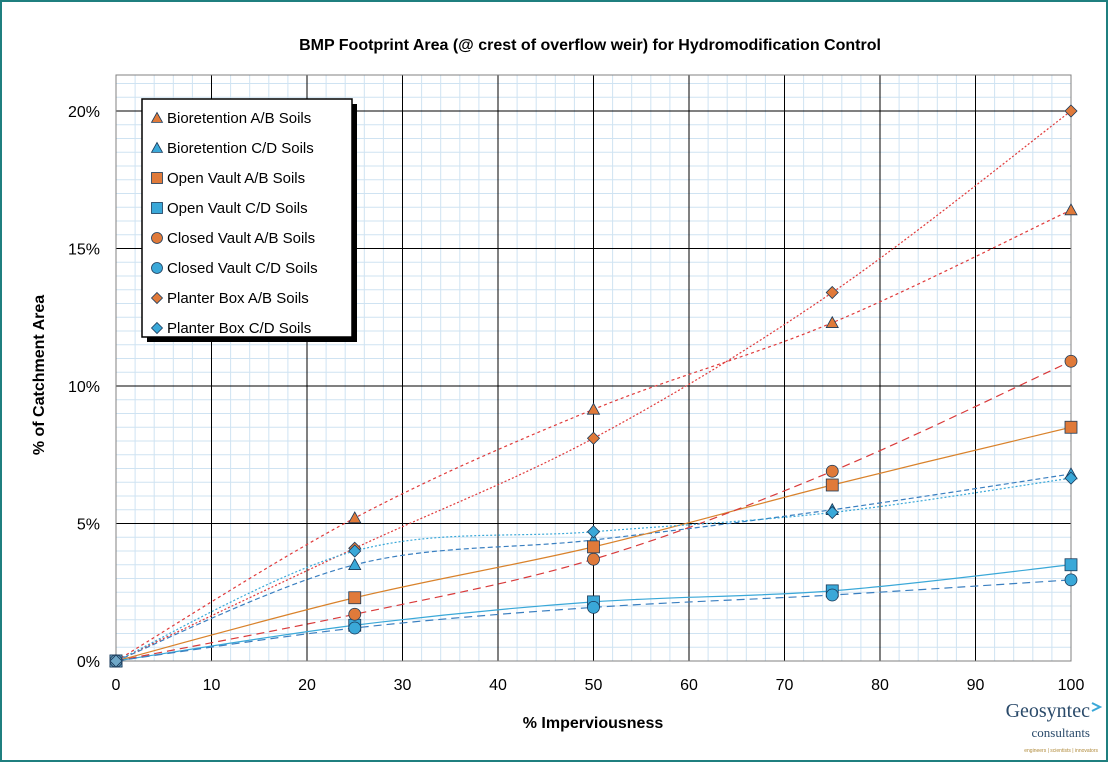 Image resolution: width=1108 pixels, height=767 pixels. What do you see at coordinates (242, 268) in the screenshot?
I see `legend-label: Closed Vault C/D Soils` at bounding box center [242, 268].